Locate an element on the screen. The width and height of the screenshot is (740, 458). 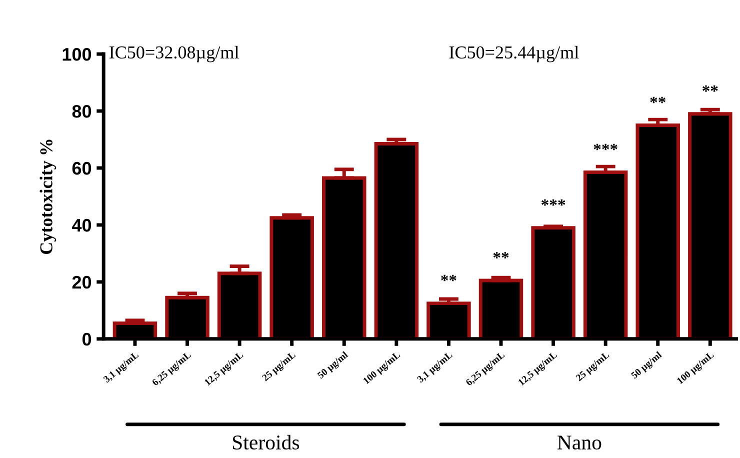
y-tick-label: 100 is located at coordinates (77, 54).